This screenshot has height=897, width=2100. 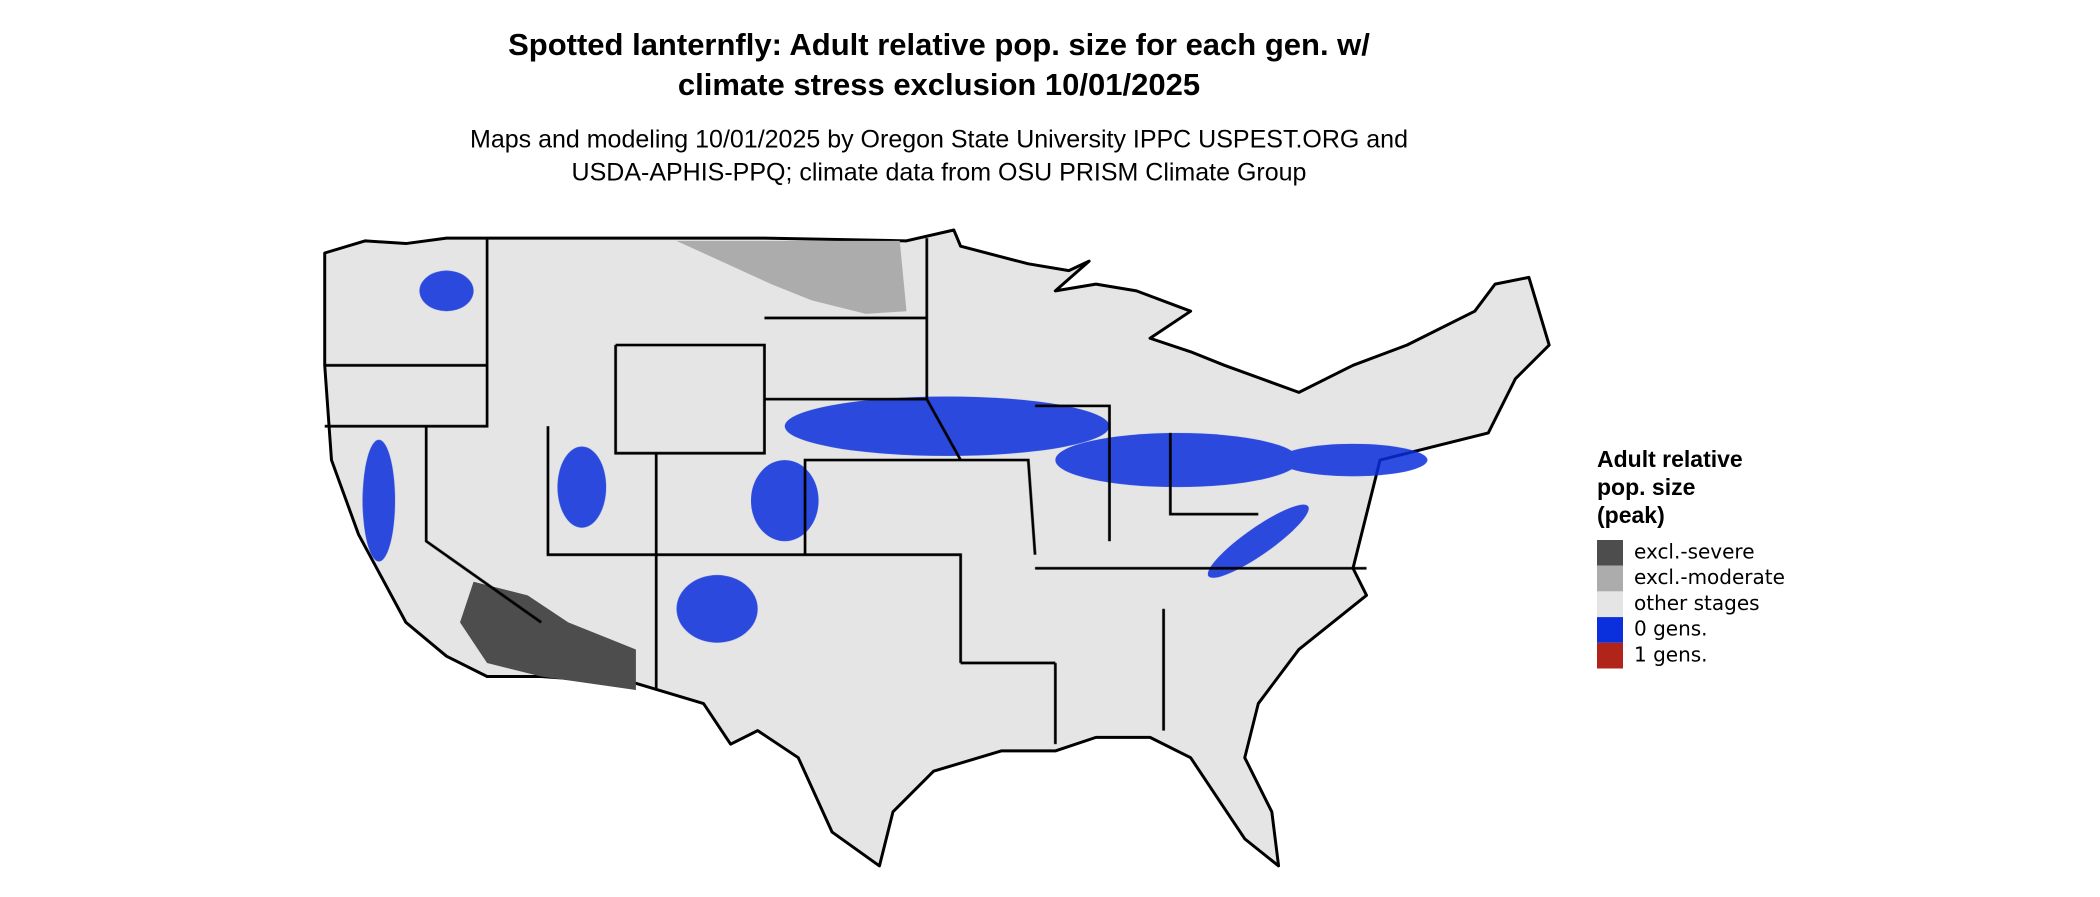 I want to click on legend-label: excl.-moderate, so click(x=1709, y=577).